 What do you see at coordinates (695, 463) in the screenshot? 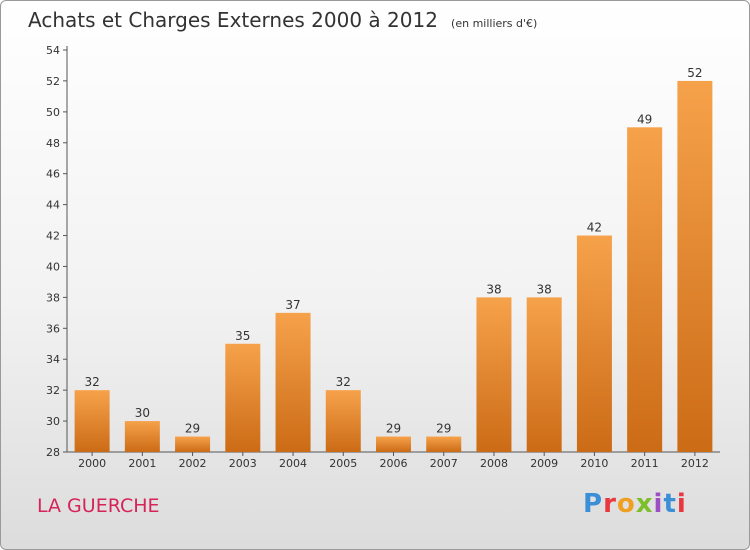
I see `x-tick-label: 2012` at bounding box center [695, 463].